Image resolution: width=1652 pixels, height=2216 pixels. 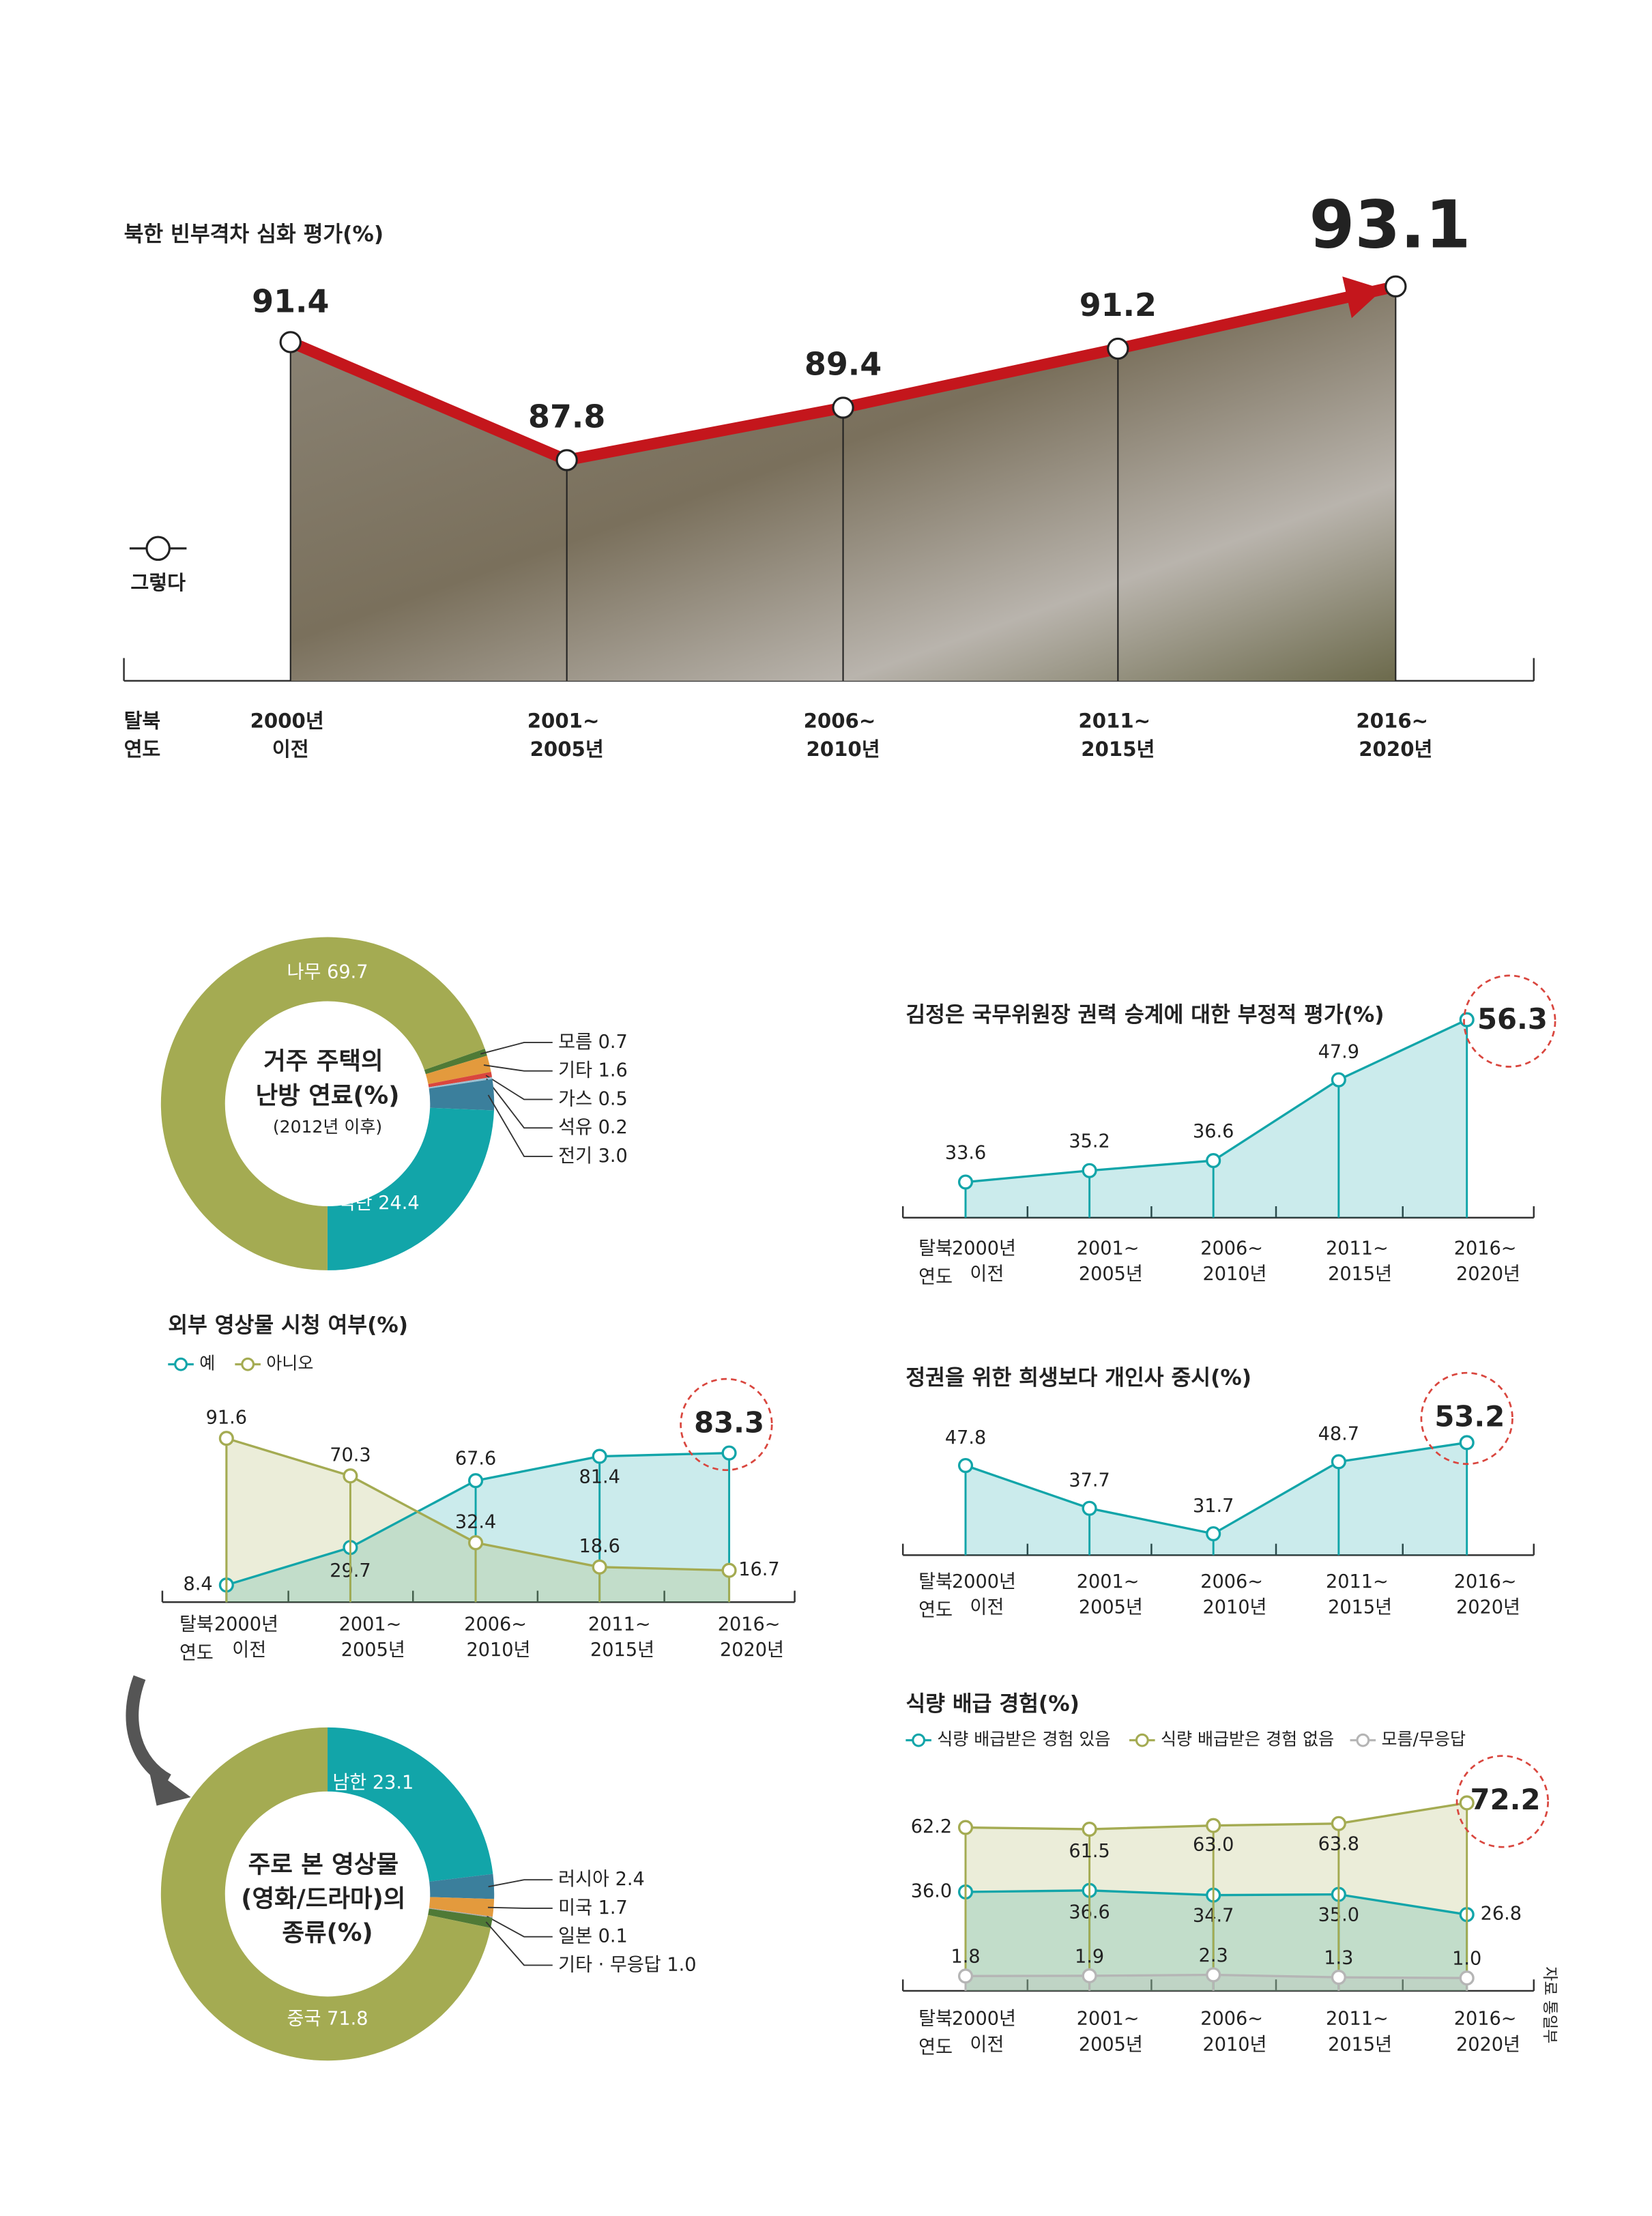 What do you see at coordinates (1390, 225) in the screenshot?
I see `value-label: 93.1` at bounding box center [1390, 225].